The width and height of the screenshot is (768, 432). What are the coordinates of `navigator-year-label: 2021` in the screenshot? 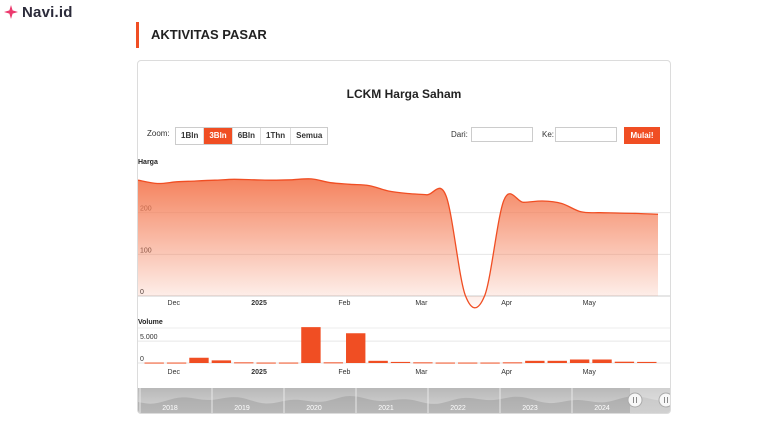 It's located at (386, 408).